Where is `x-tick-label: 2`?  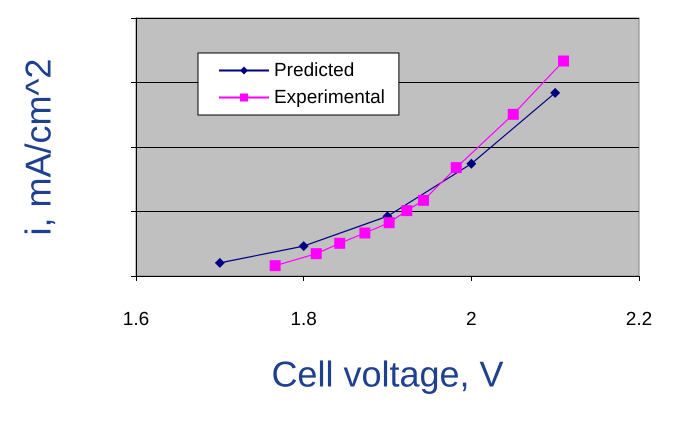 x-tick-label: 2 is located at coordinates (471, 319).